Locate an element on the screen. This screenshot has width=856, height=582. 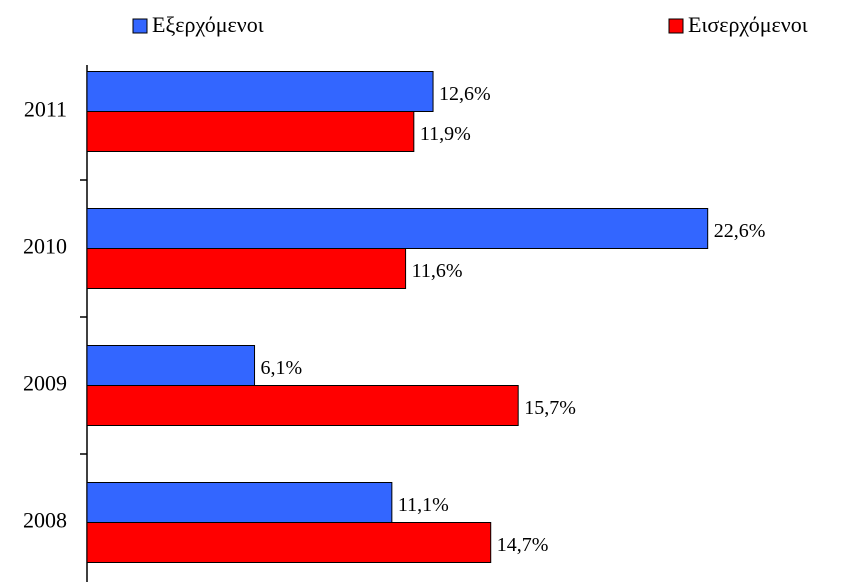
value-label: 6,1% is located at coordinates (282, 368).